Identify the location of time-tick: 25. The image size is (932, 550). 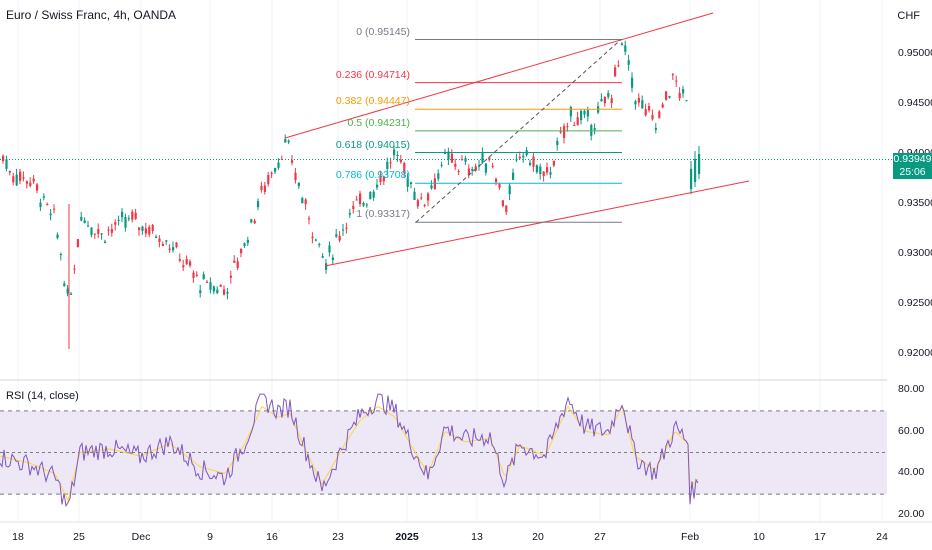
(79, 537).